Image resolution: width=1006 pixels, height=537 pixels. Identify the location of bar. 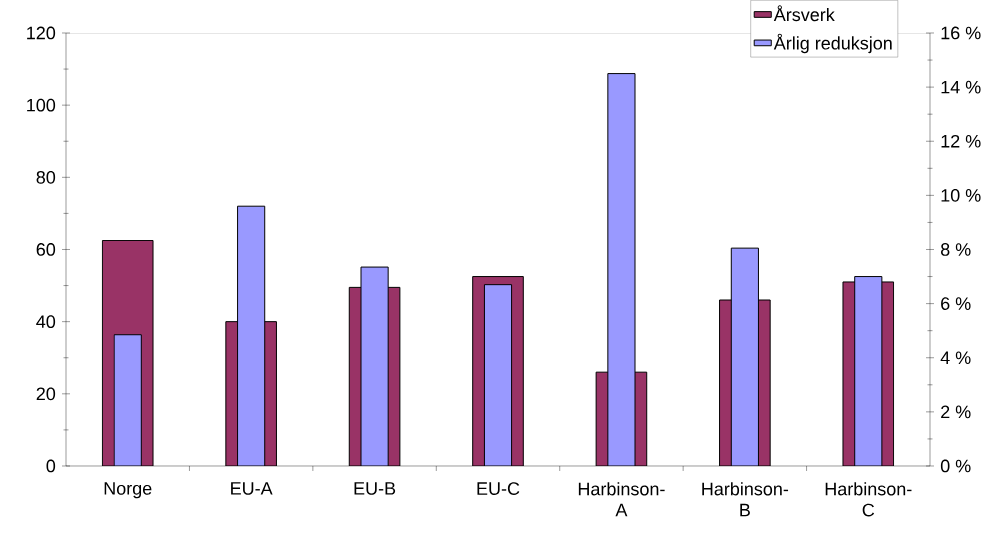
(127, 400).